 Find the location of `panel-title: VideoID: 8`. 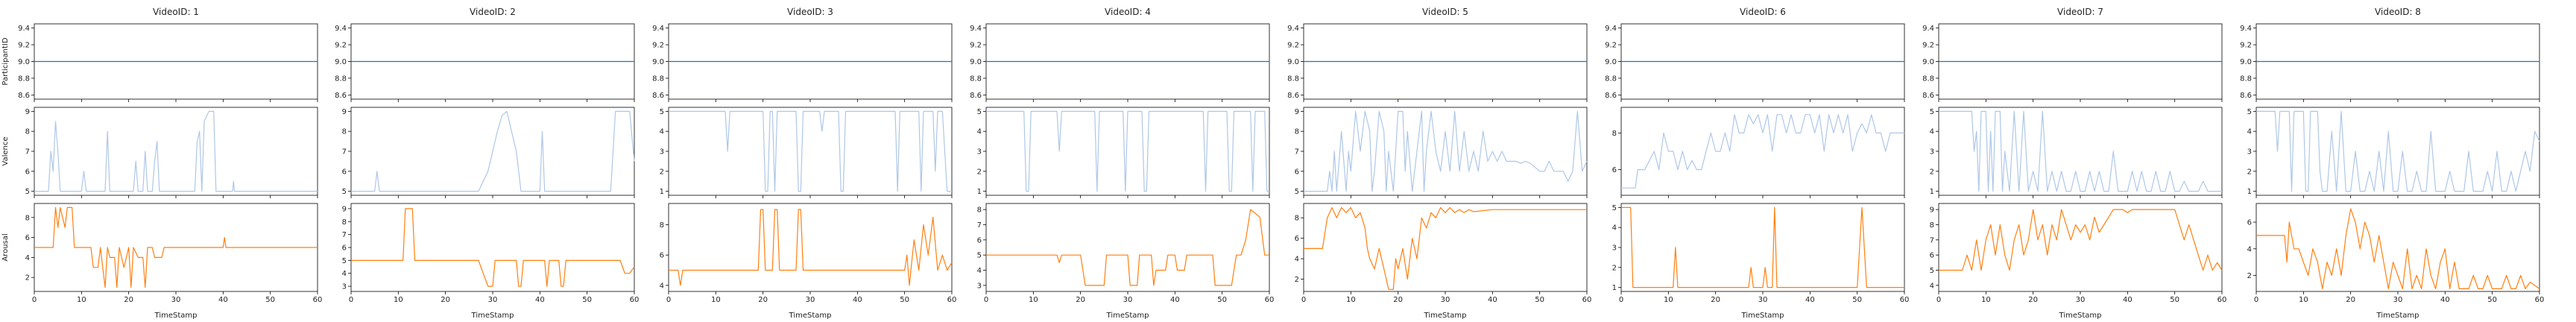

panel-title: VideoID: 8 is located at coordinates (2398, 12).